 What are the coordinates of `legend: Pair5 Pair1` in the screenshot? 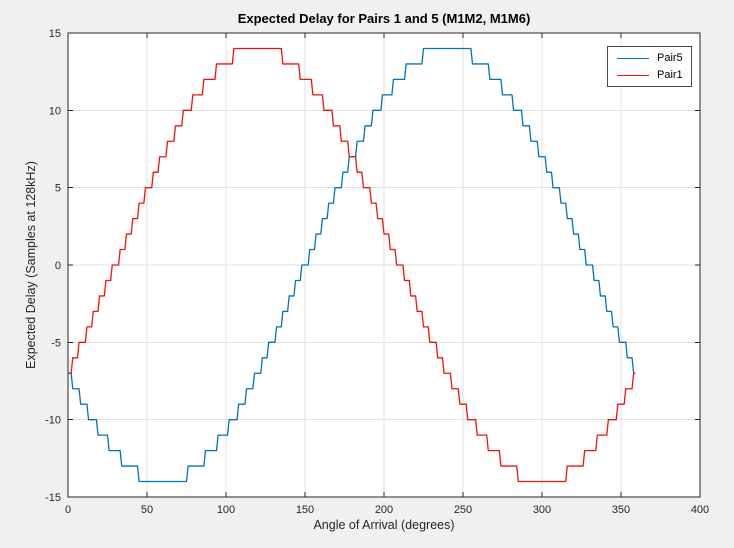 It's located at (649, 66).